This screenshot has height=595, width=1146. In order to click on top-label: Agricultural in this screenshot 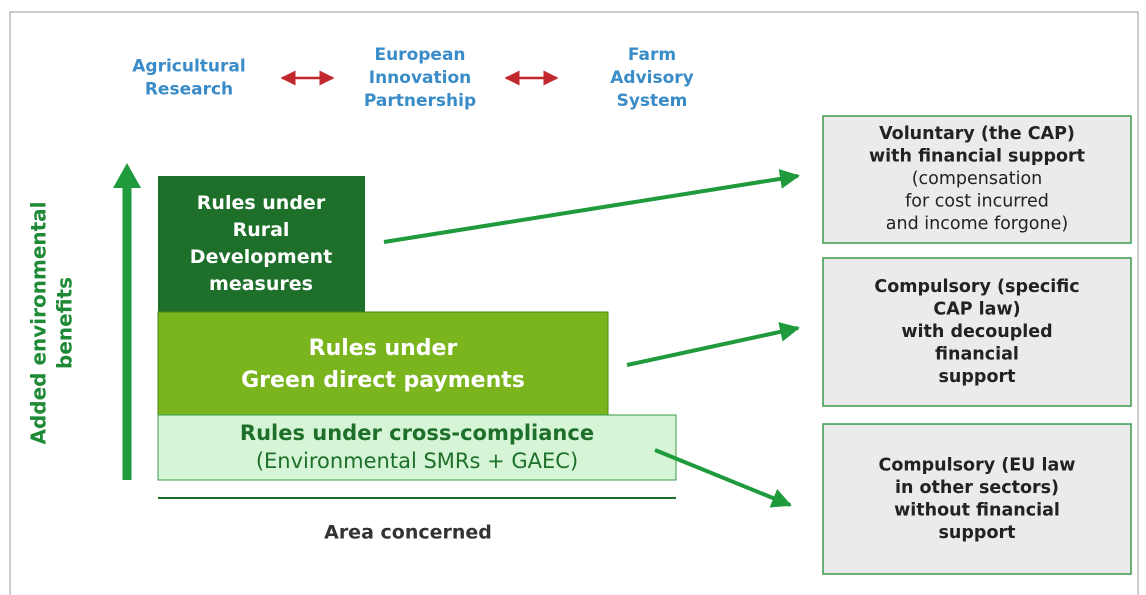, I will do `click(188, 67)`.